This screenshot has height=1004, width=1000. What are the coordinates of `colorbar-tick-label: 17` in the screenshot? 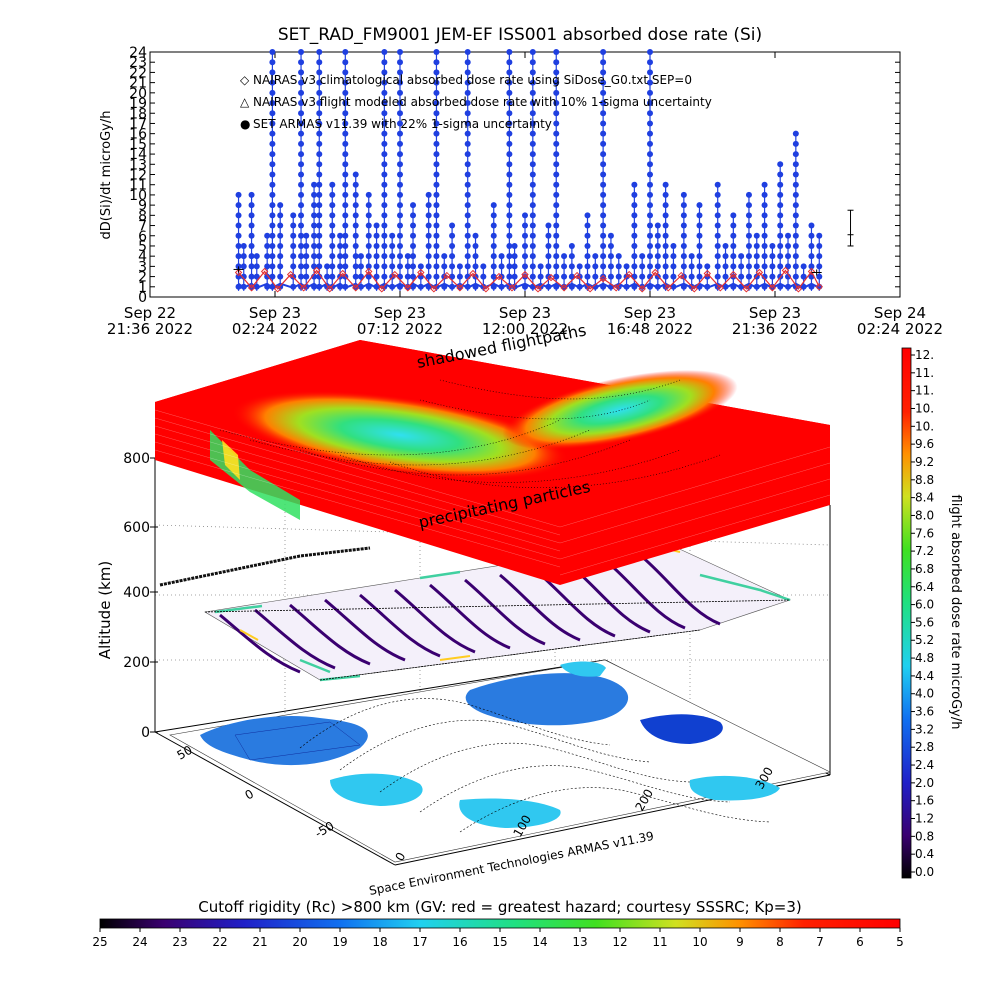 It's located at (419, 942).